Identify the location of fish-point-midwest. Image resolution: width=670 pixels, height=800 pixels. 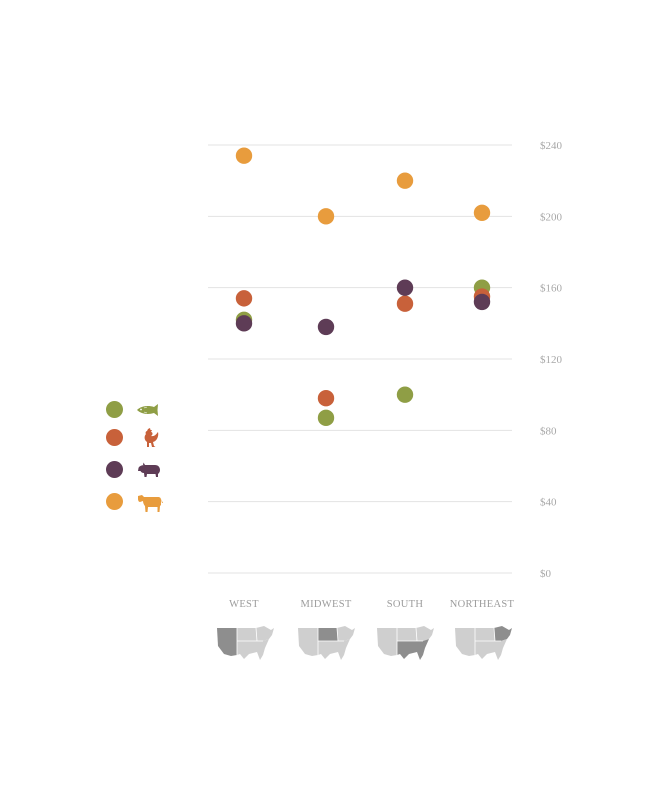
(326, 418).